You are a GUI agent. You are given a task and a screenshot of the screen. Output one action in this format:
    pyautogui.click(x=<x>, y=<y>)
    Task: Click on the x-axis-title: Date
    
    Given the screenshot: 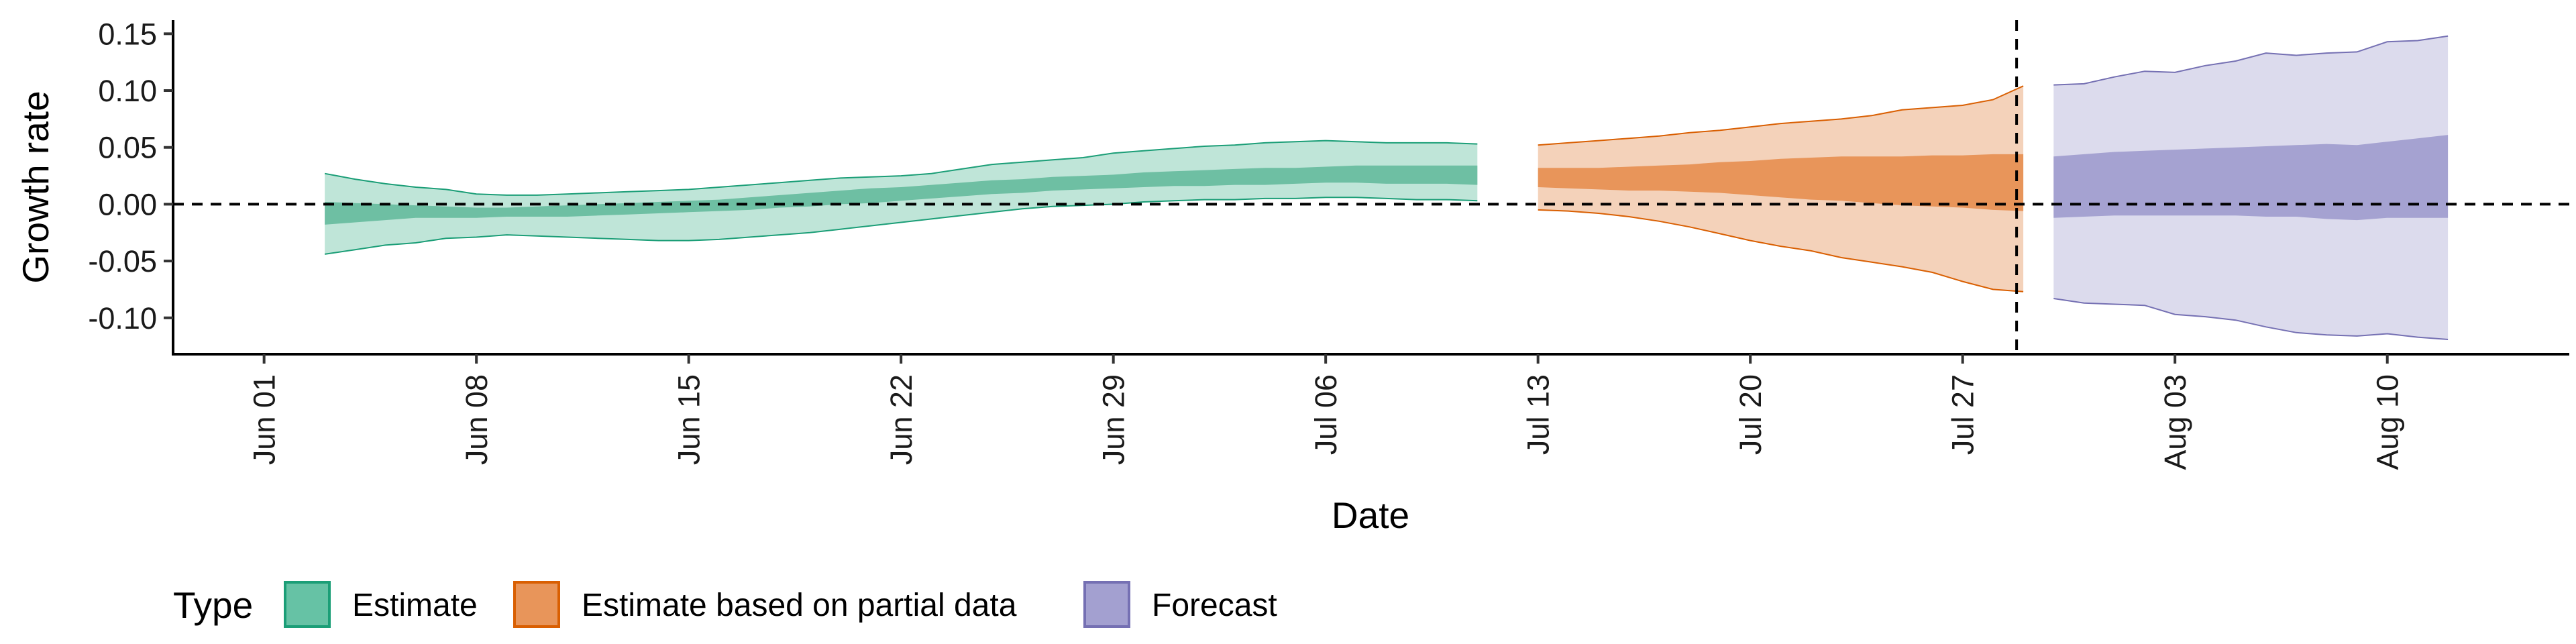 What is the action you would take?
    pyautogui.click(x=1370, y=515)
    